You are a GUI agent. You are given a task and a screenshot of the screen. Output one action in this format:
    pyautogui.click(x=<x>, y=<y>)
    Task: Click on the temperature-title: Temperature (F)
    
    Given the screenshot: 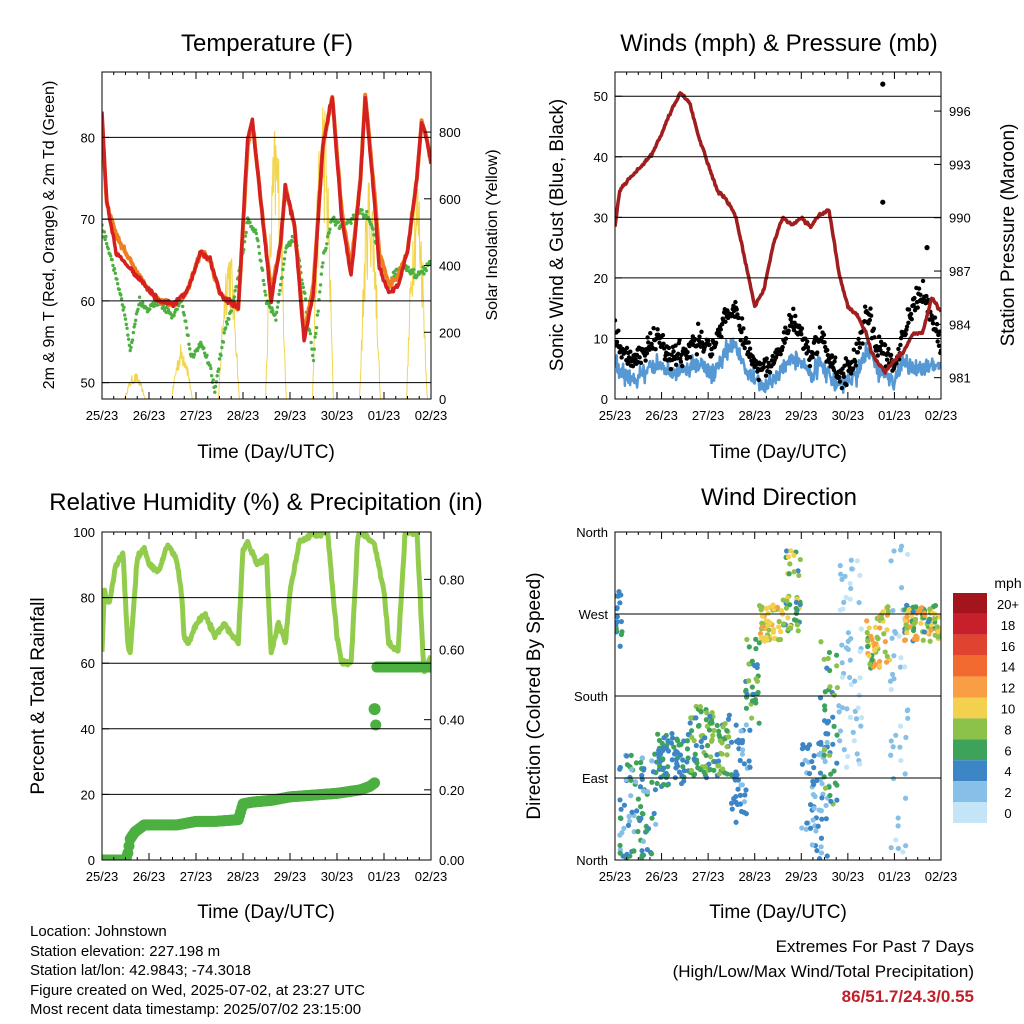 What is the action you would take?
    pyautogui.click(x=267, y=43)
    